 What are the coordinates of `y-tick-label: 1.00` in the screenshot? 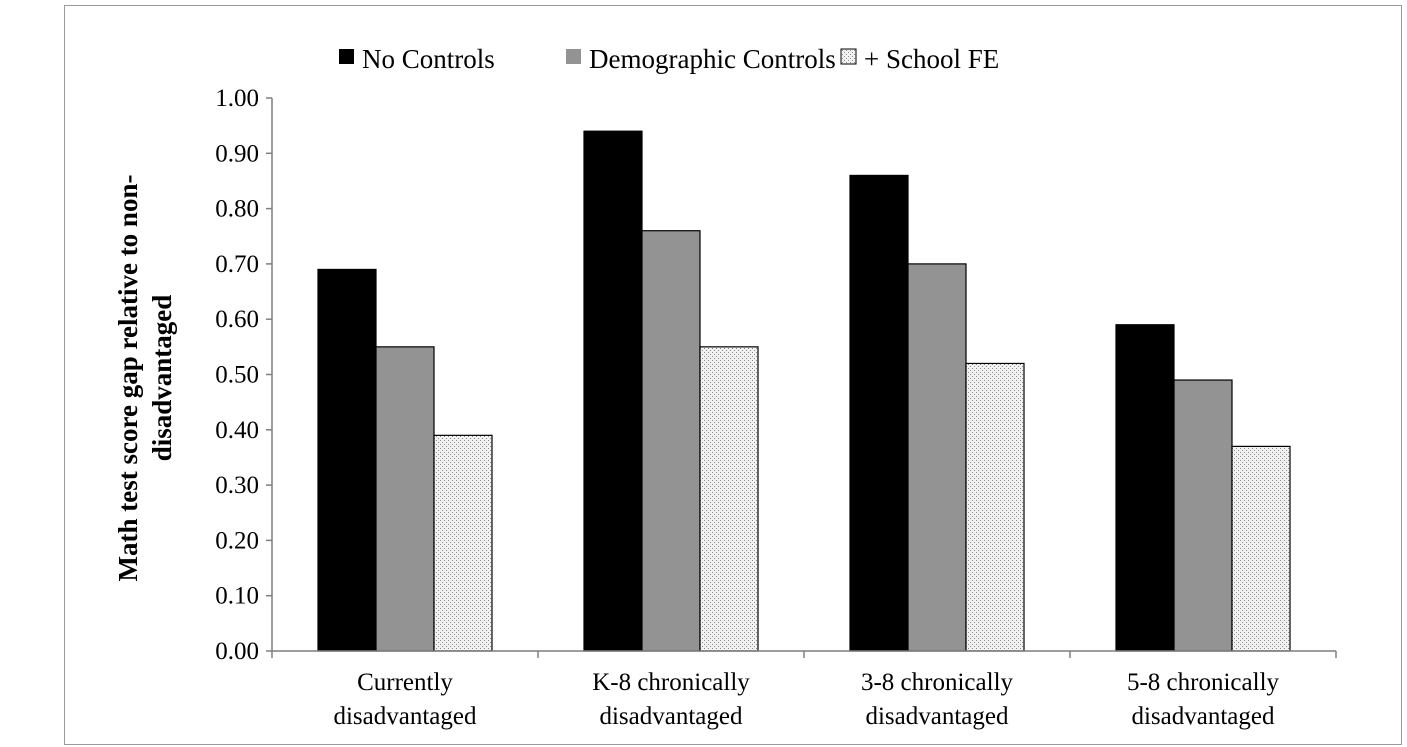 It's located at (237, 98).